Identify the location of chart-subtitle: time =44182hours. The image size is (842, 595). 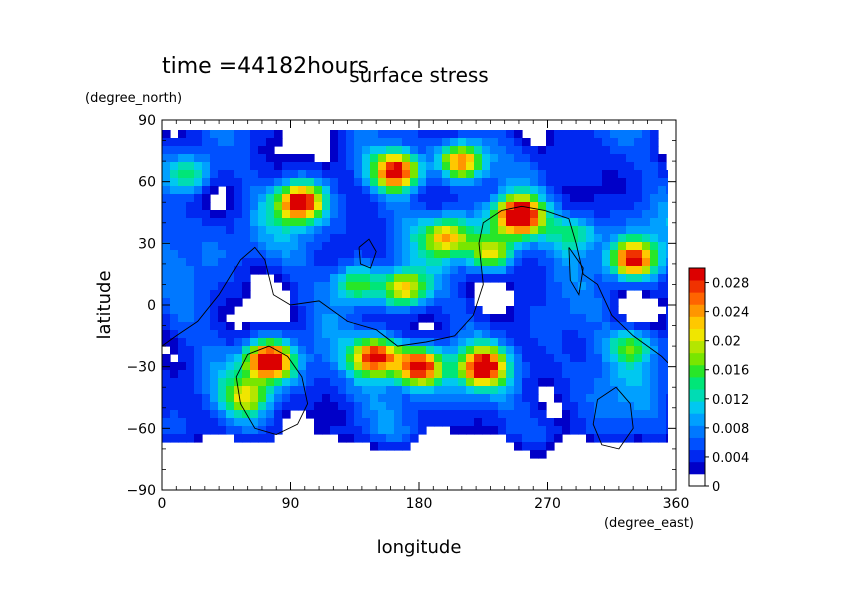
(265, 66).